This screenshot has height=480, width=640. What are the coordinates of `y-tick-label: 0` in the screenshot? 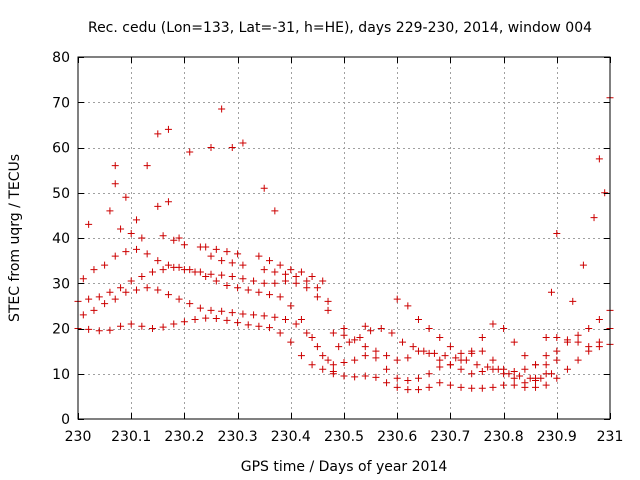 It's located at (65, 420).